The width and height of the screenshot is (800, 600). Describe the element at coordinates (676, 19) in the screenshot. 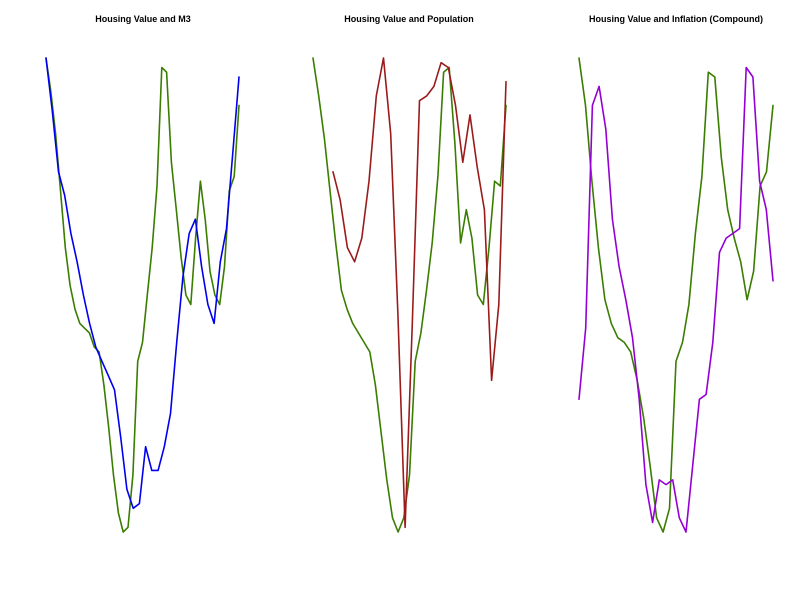

I see `panel-inflation-title: Housing Value and Inflation (Compound)` at that location.